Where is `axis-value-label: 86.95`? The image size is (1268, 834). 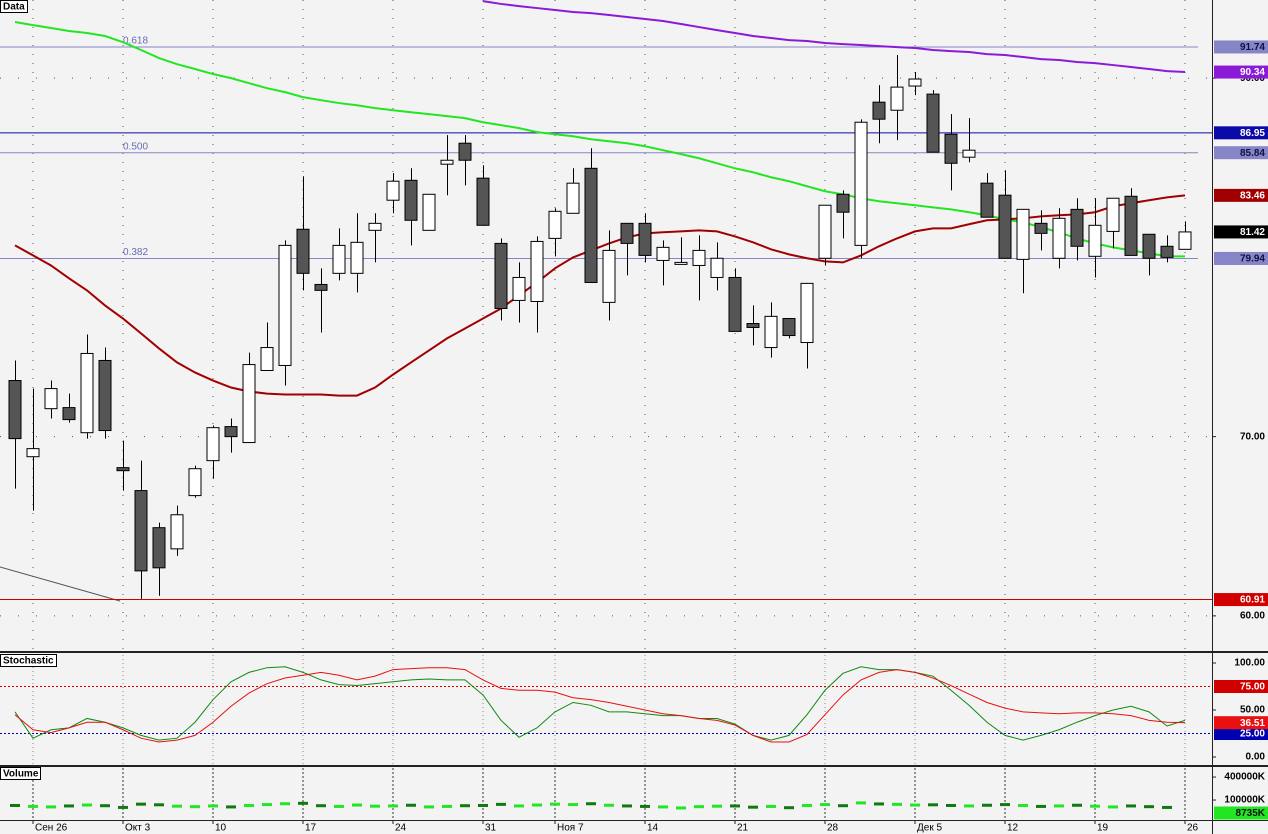
axis-value-label: 86.95 is located at coordinates (1252, 133).